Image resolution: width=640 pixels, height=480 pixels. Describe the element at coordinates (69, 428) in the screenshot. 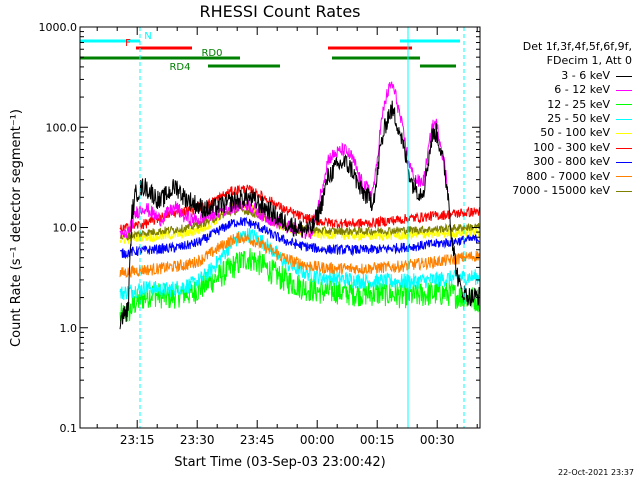

I see `y-tick-label: 0.1` at that location.